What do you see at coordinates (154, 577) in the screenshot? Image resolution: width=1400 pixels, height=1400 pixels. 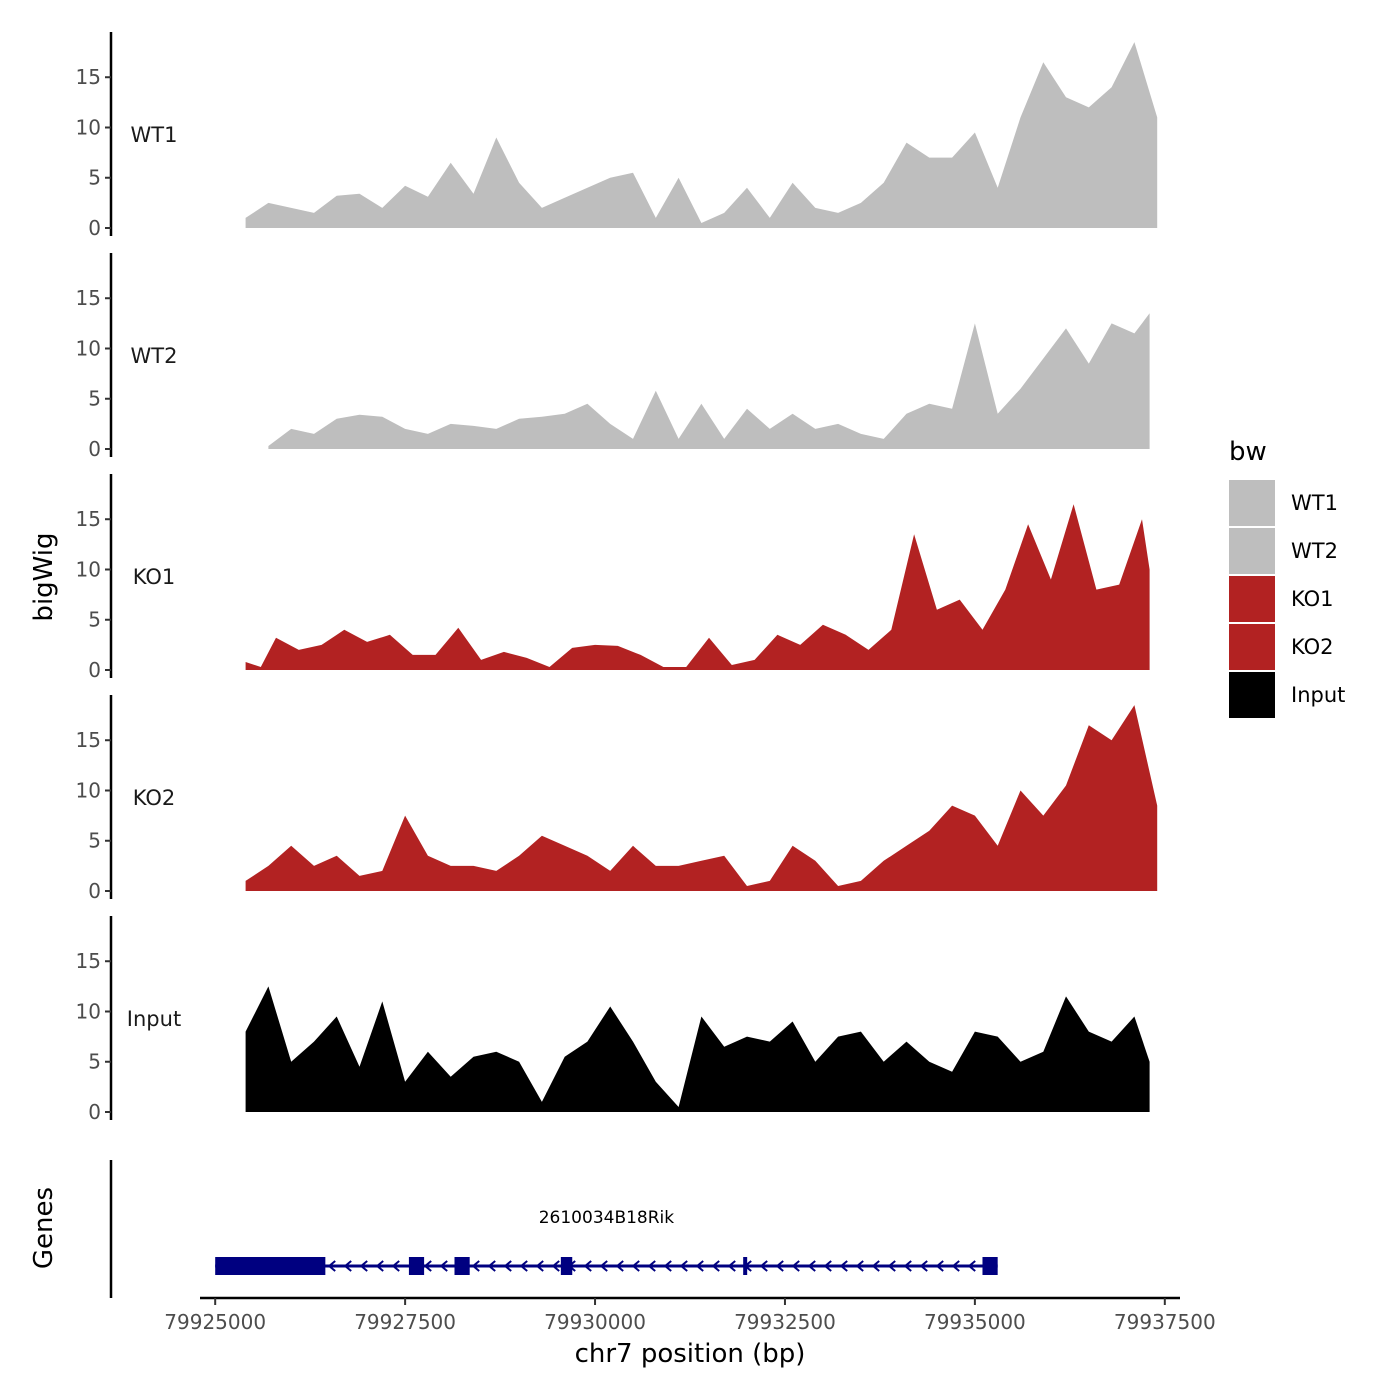 I see `track-label-ko1: KO1` at bounding box center [154, 577].